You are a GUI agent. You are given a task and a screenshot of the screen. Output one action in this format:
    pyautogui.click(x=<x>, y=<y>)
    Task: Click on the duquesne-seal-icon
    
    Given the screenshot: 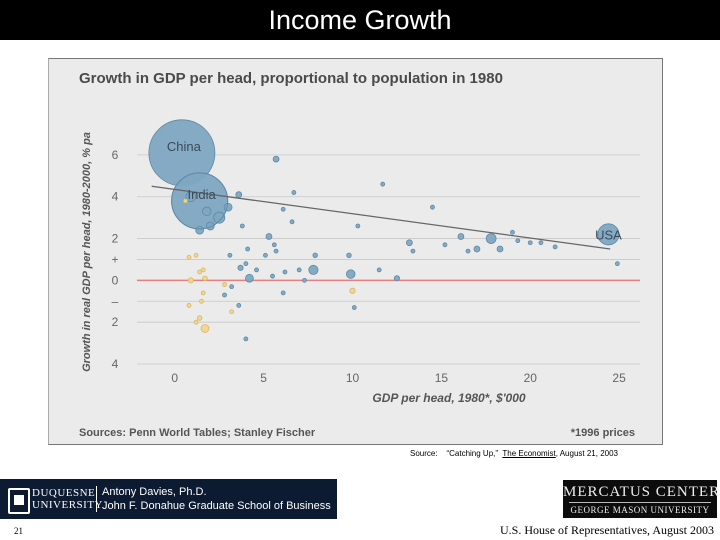 What is the action you would take?
    pyautogui.click(x=19, y=501)
    